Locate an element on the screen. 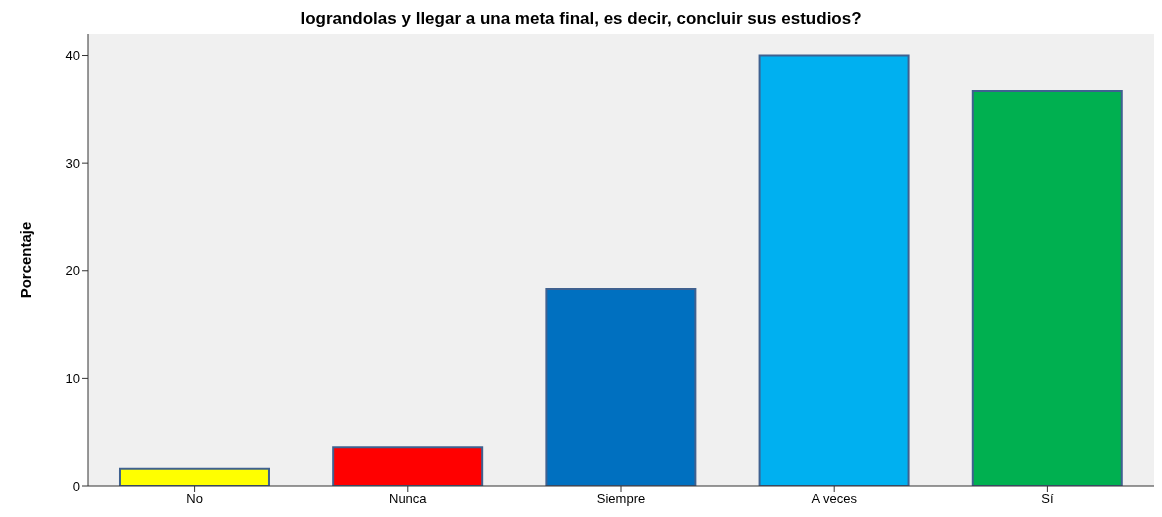 The width and height of the screenshot is (1162, 517). x-tick-label: Nunca is located at coordinates (408, 499).